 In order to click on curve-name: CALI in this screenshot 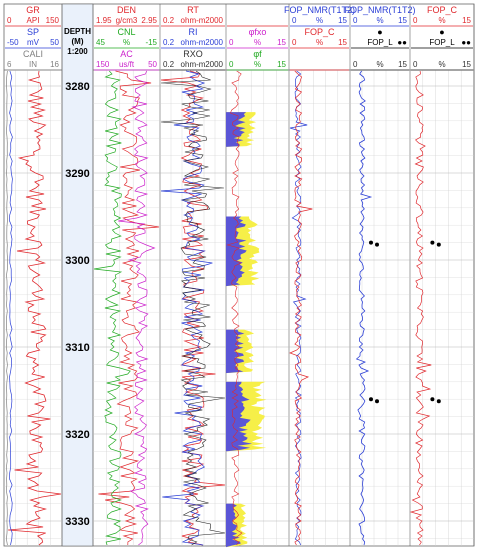, I will do `click(33, 54)`.